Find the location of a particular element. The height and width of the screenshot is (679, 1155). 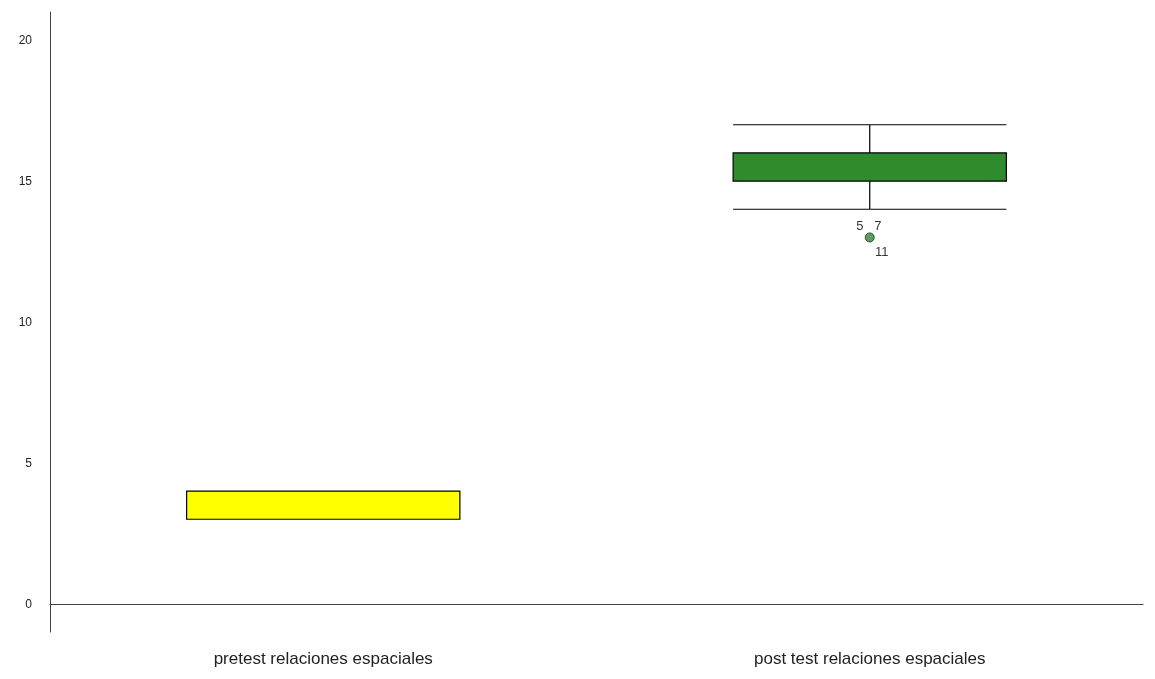

annotation: 7 is located at coordinates (878, 225).